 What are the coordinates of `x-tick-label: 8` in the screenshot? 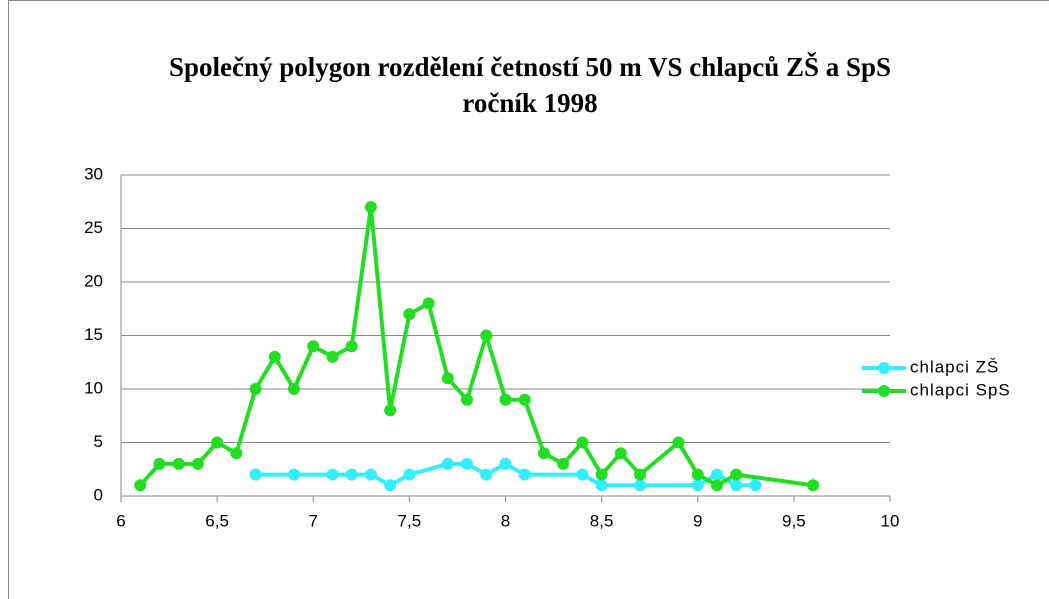 It's located at (505, 520).